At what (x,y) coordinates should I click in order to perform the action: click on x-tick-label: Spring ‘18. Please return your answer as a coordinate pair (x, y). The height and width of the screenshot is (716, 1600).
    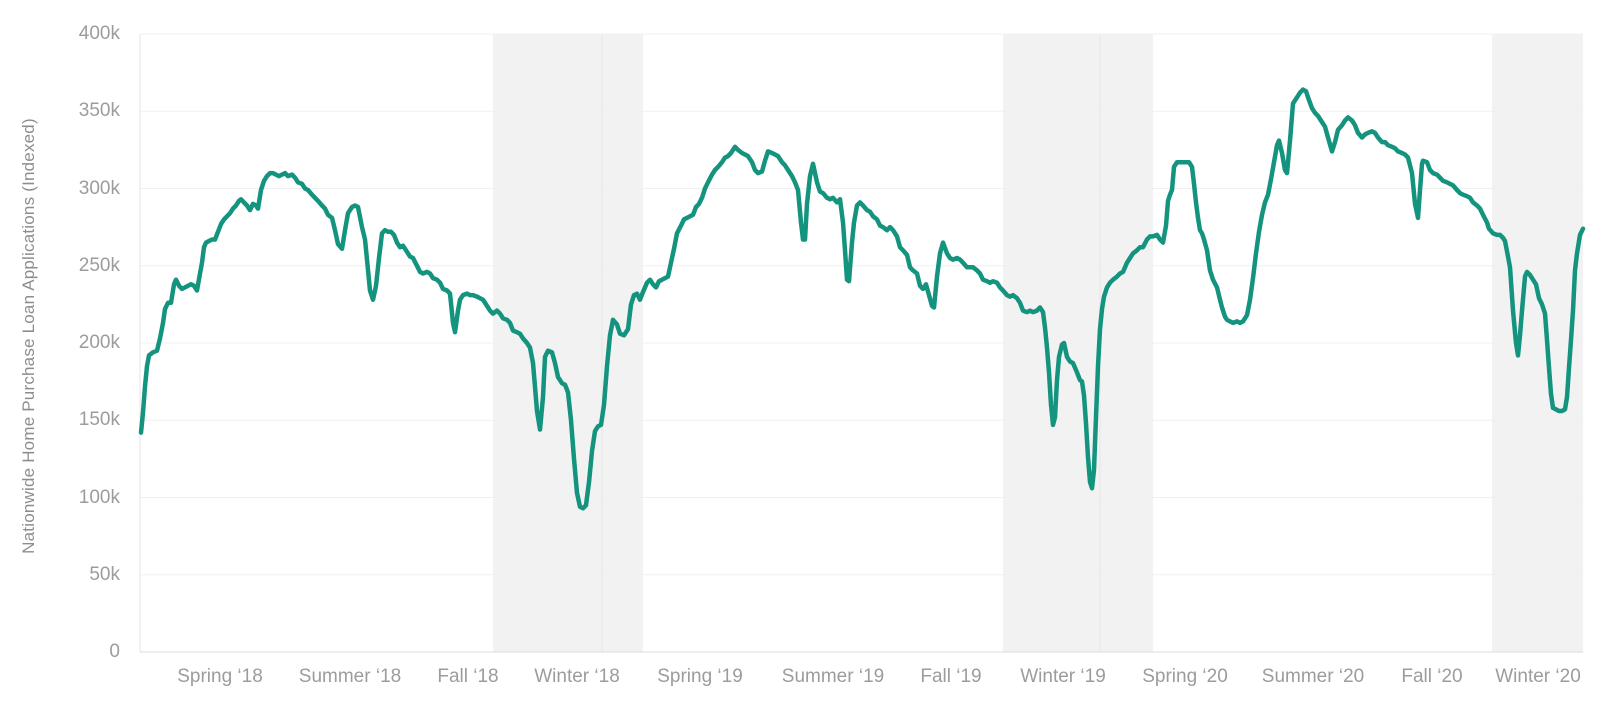
    Looking at the image, I should click on (220, 676).